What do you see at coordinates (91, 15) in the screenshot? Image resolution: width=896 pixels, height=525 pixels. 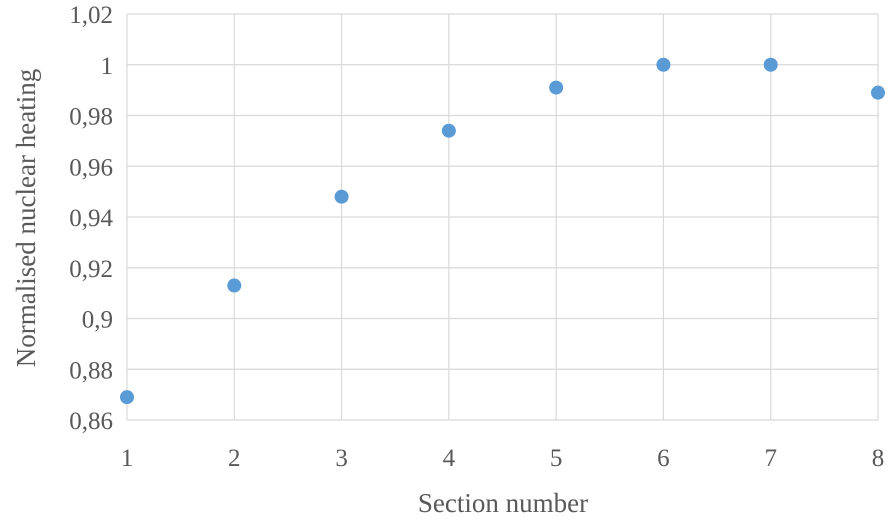 I see `y-tick-label: 1,02` at bounding box center [91, 15].